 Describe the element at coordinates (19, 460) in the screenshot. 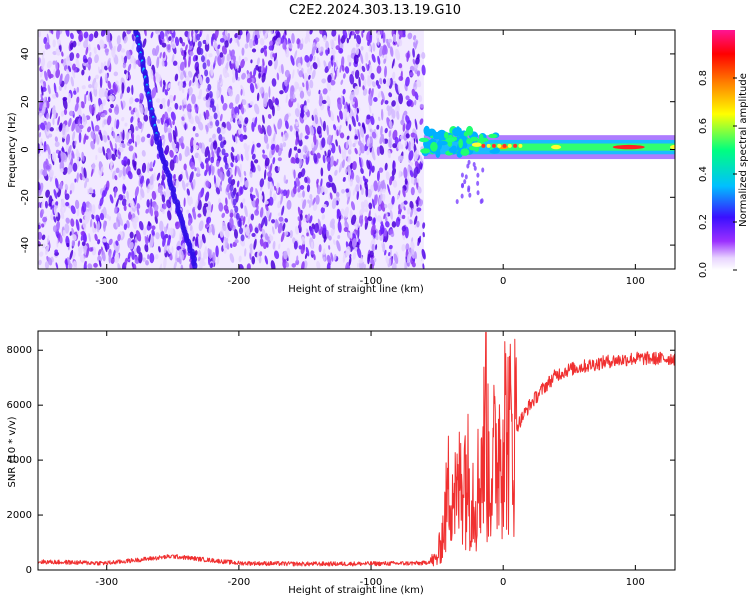

I see `bottom-y-tick-label: 4000` at that location.